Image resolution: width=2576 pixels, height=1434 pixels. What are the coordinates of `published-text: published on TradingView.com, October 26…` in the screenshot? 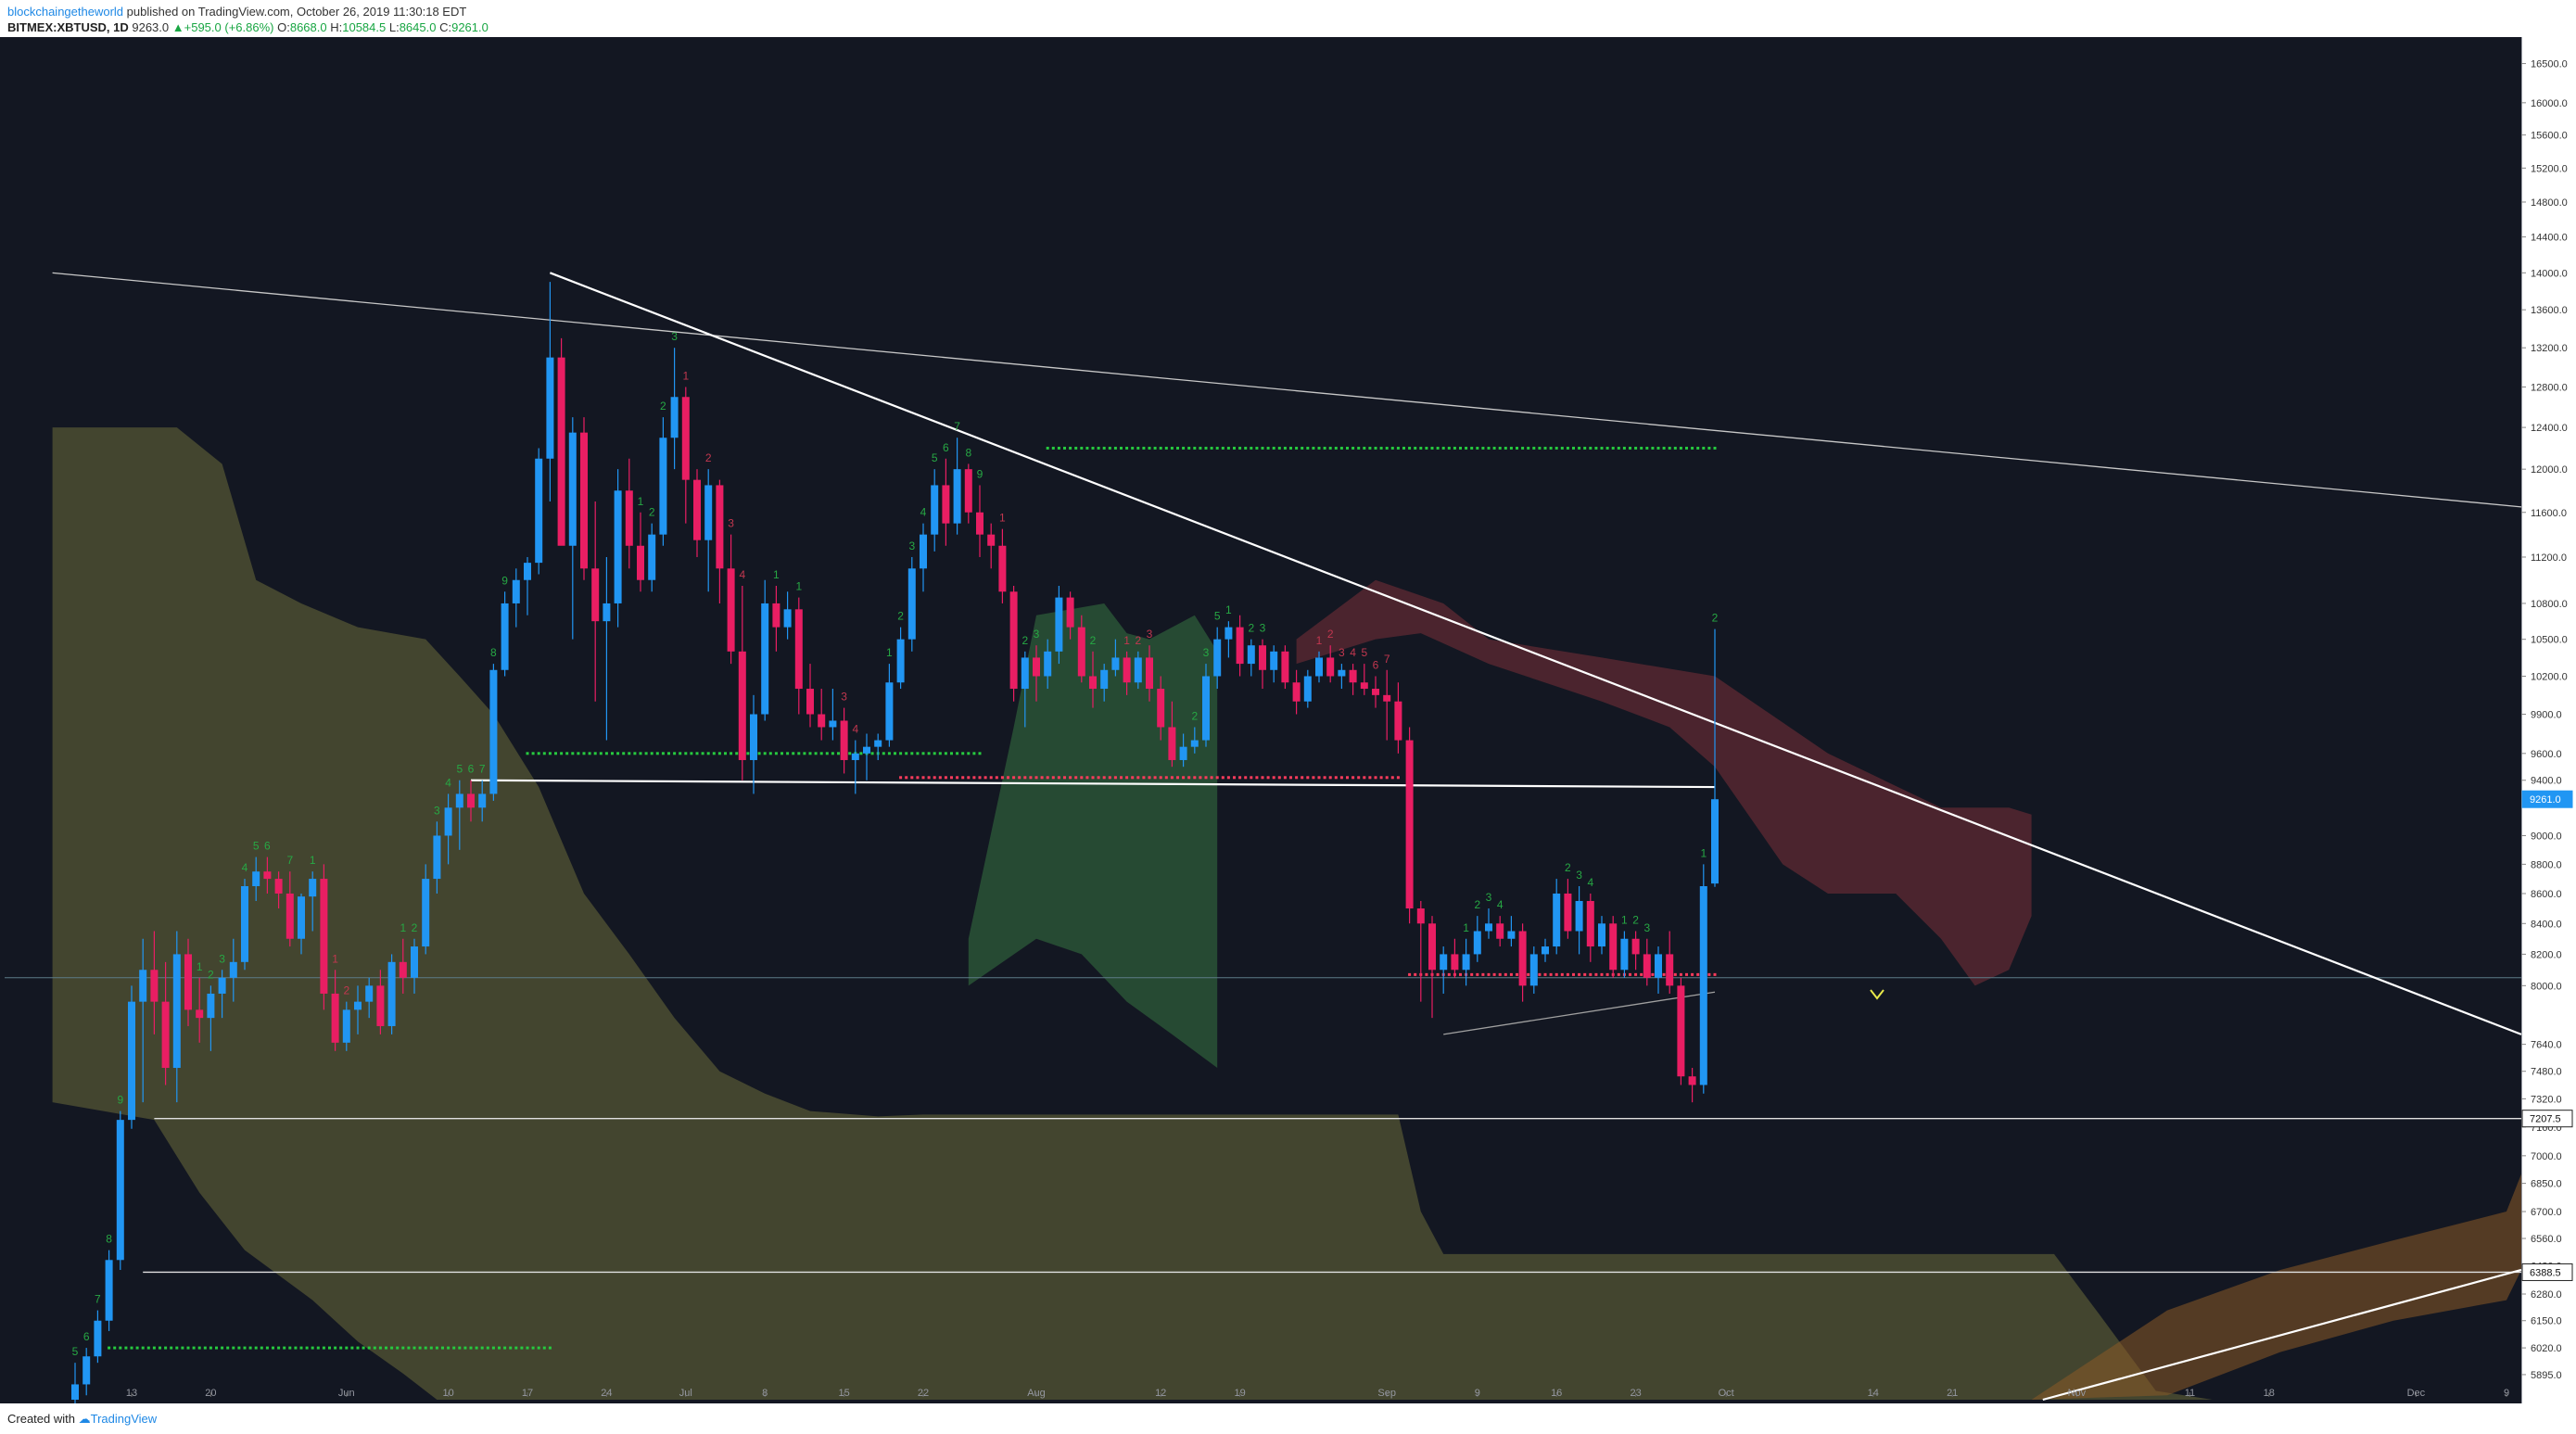 It's located at (296, 12).